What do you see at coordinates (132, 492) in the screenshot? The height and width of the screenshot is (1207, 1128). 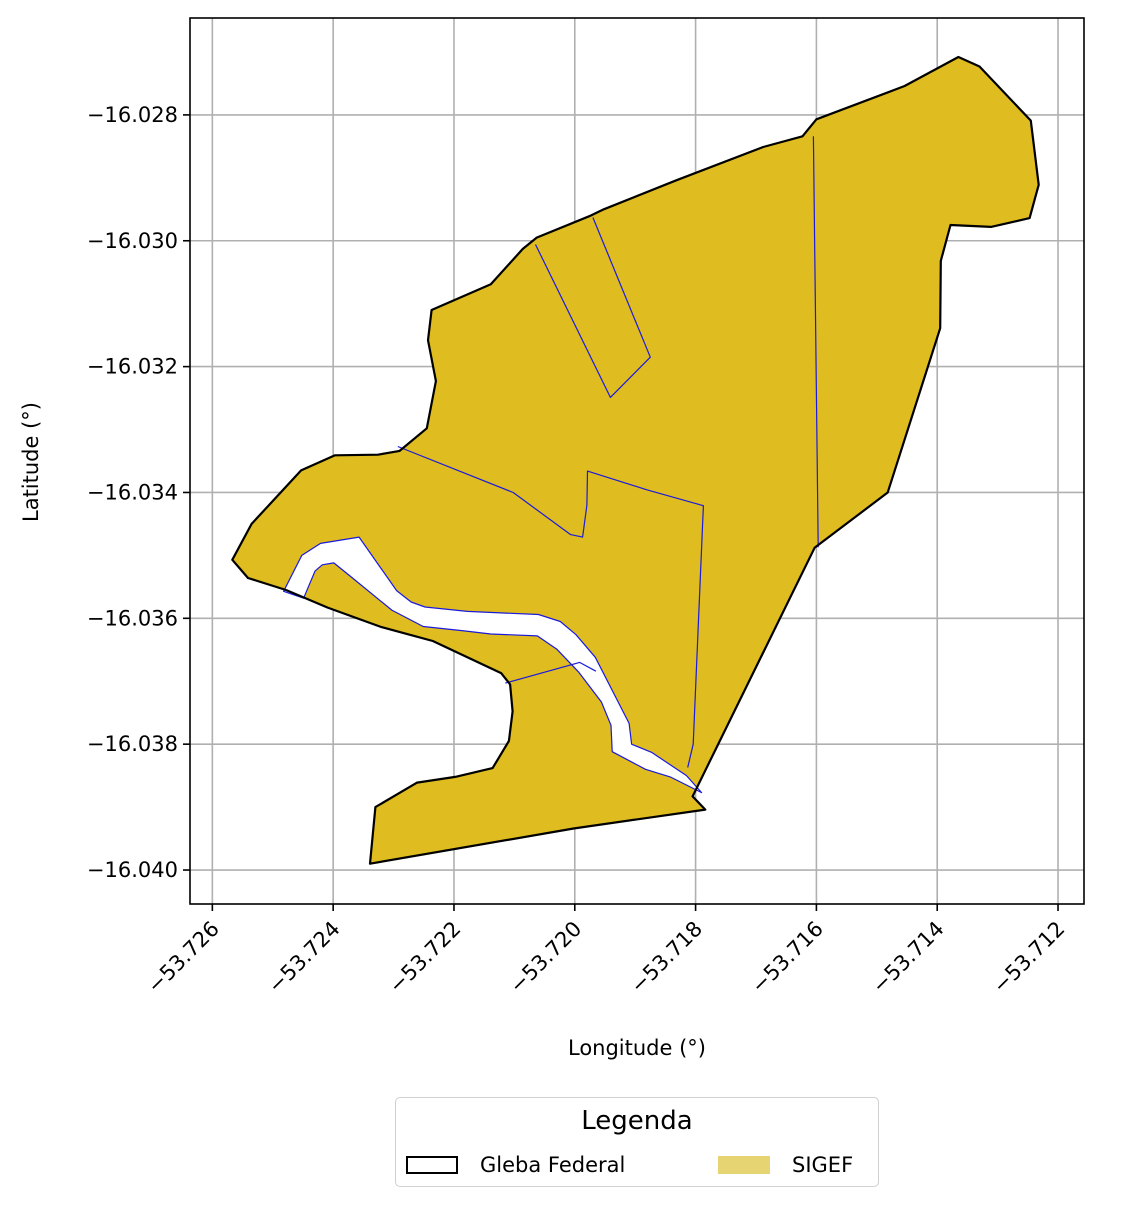 I see `y-tick-label: −16.034` at bounding box center [132, 492].